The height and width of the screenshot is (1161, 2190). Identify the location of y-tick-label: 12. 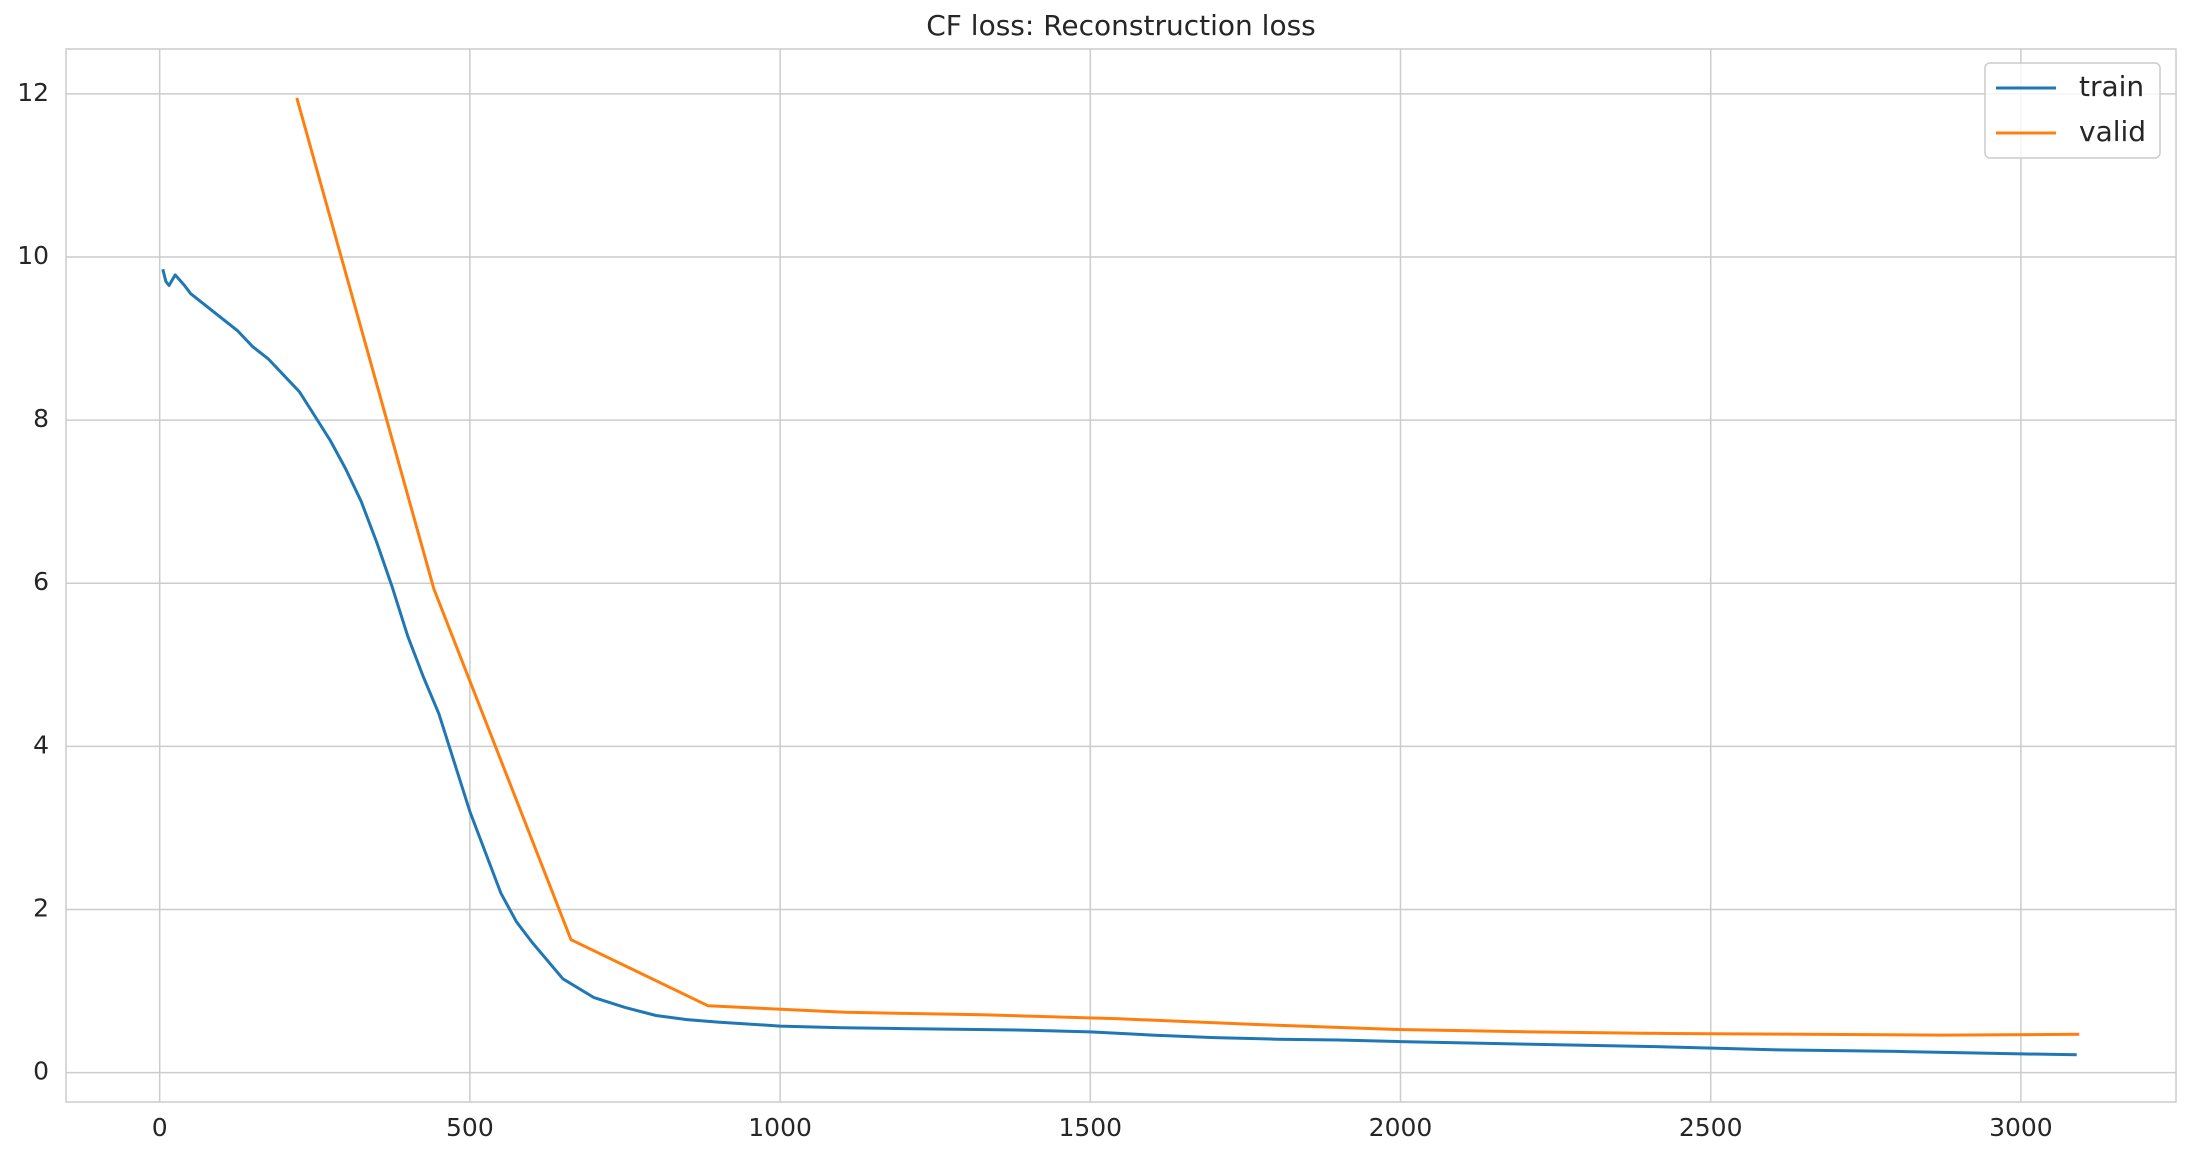
(33, 92).